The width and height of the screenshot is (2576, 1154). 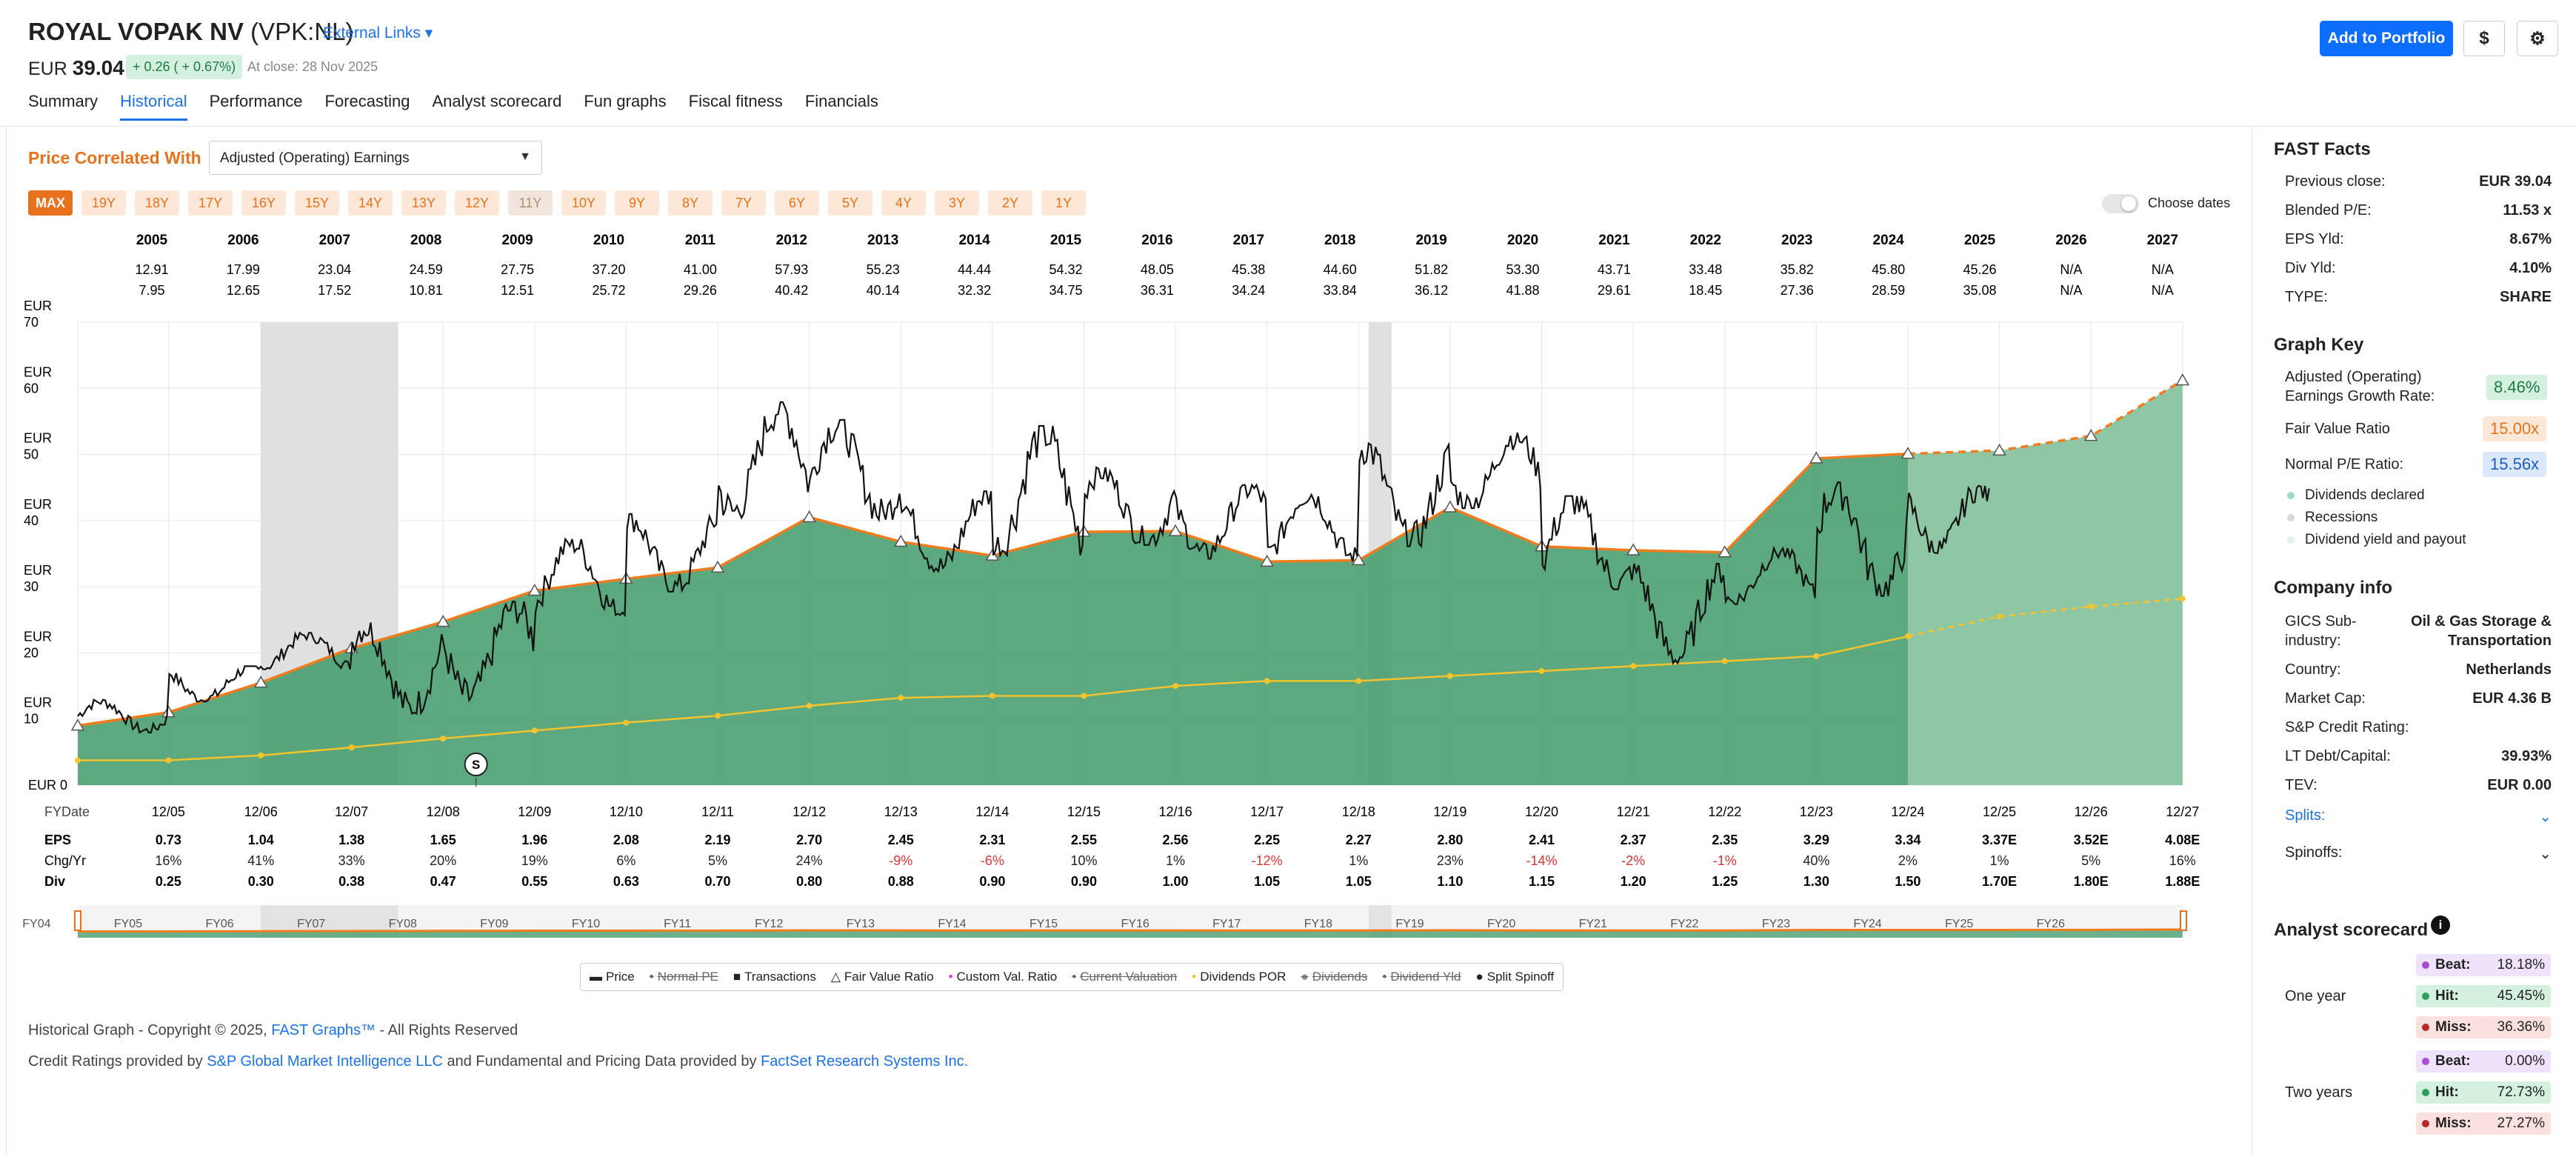 I want to click on chg-value: 20%, so click(x=443, y=860).